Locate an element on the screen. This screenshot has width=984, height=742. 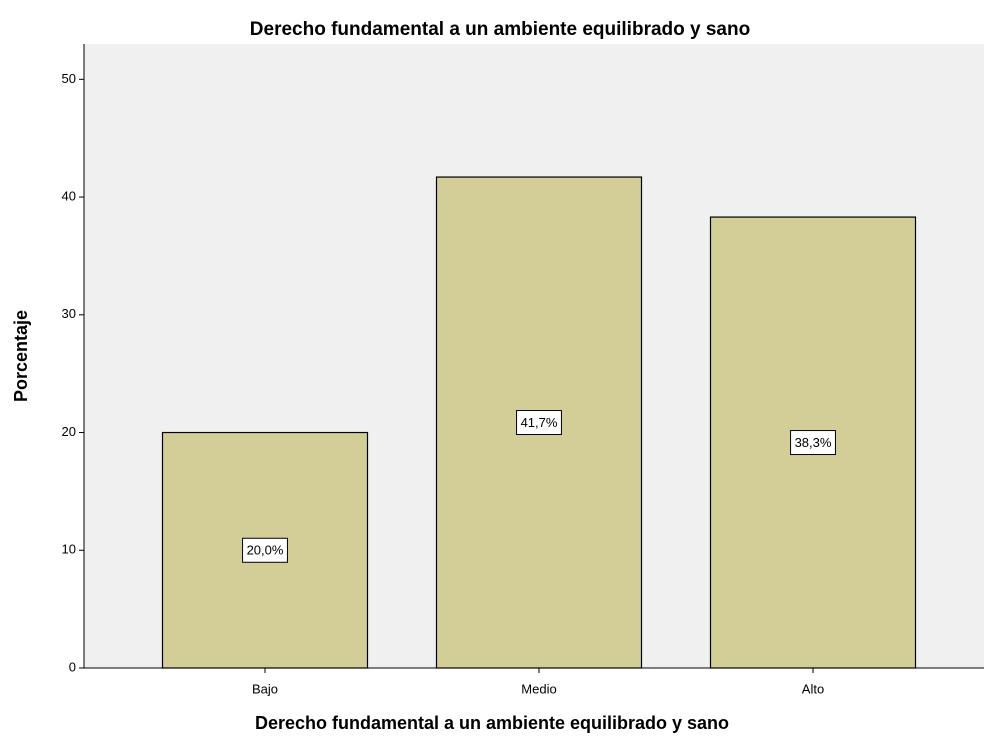
x-tick-label: Medio is located at coordinates (538, 688).